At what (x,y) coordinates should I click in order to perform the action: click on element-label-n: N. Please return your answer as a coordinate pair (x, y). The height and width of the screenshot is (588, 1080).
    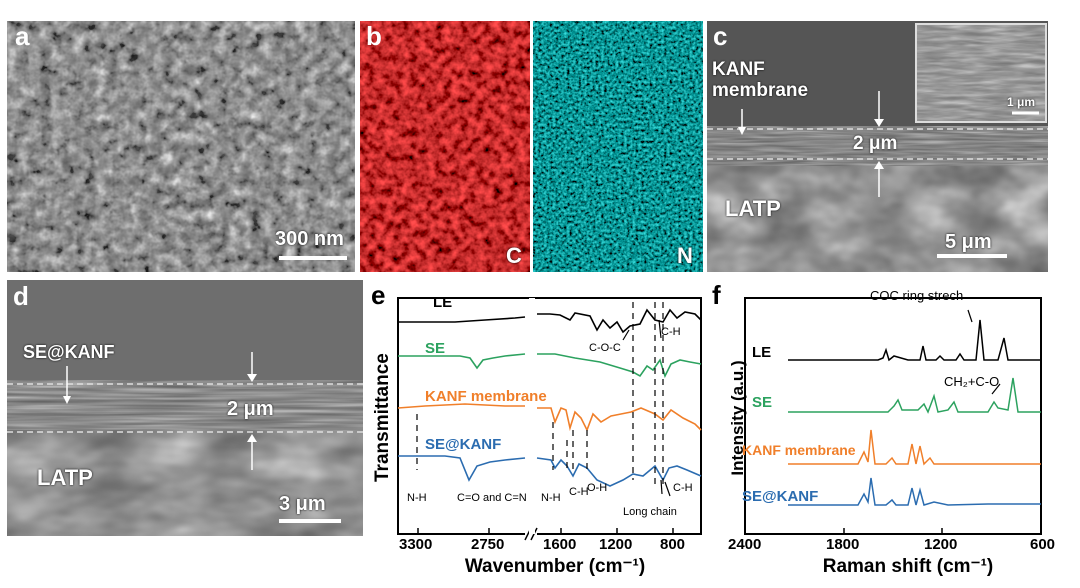
    Looking at the image, I should click on (685, 255).